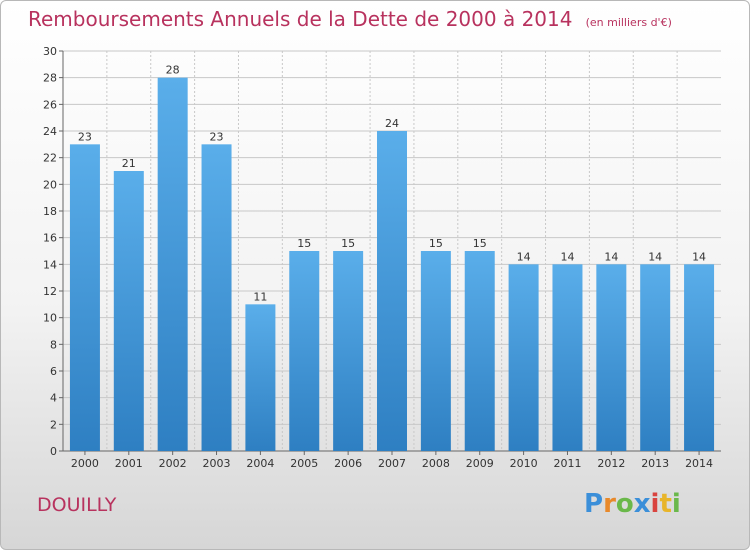 The height and width of the screenshot is (550, 750). What do you see at coordinates (53, 424) in the screenshot?
I see `y-tick-label: 2` at bounding box center [53, 424].